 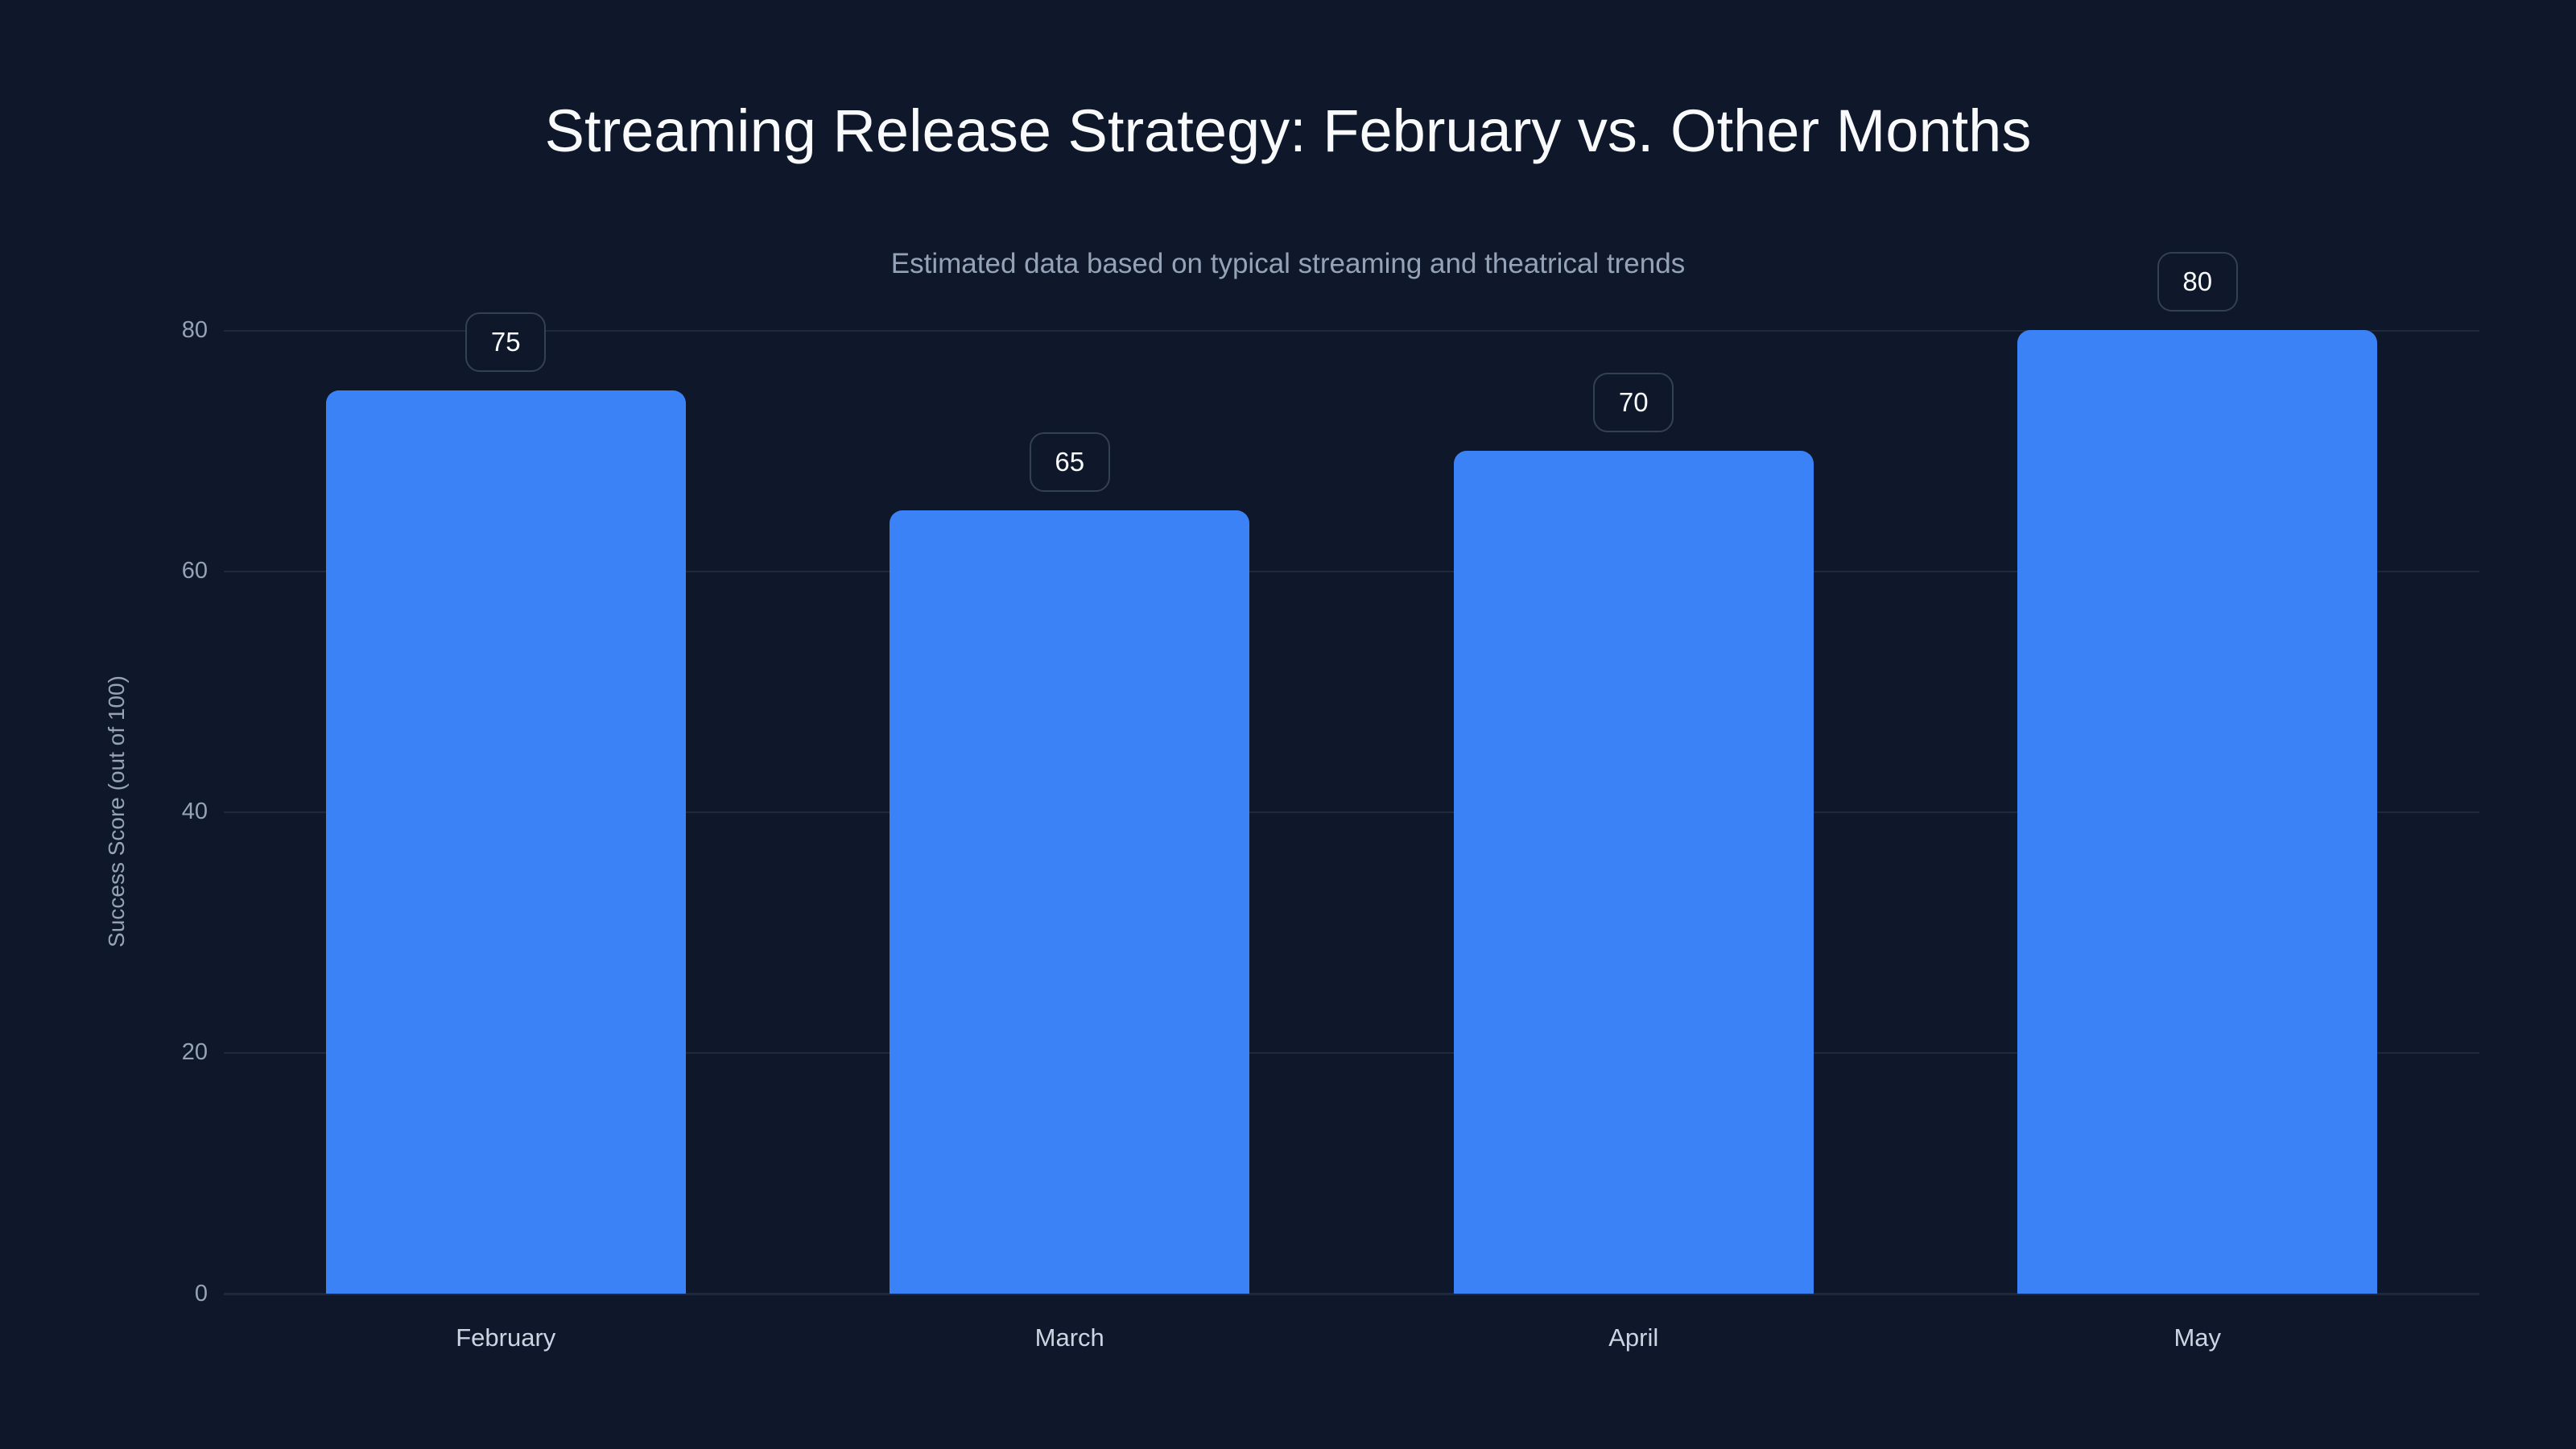 What do you see at coordinates (194, 571) in the screenshot?
I see `y-tick-60: 60` at bounding box center [194, 571].